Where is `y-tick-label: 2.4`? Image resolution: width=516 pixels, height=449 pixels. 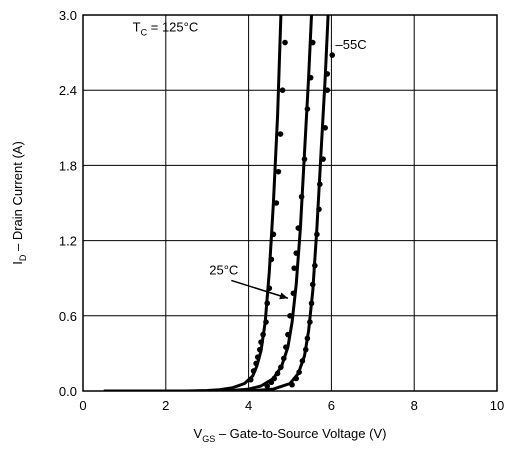
y-tick-label: 2.4 is located at coordinates (68, 90).